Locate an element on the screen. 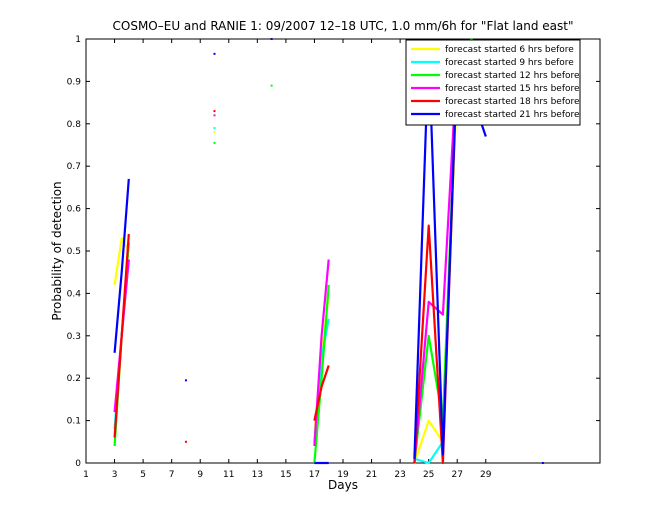 The height and width of the screenshot is (520, 660). legend-box is located at coordinates (493, 82).